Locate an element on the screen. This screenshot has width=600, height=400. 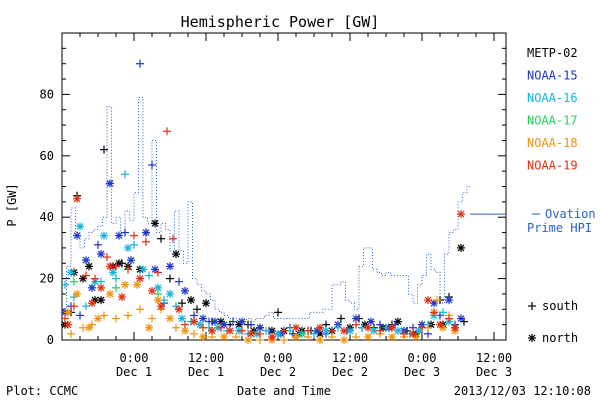
chart-title: Hemispheric Power [GW] is located at coordinates (280, 22).